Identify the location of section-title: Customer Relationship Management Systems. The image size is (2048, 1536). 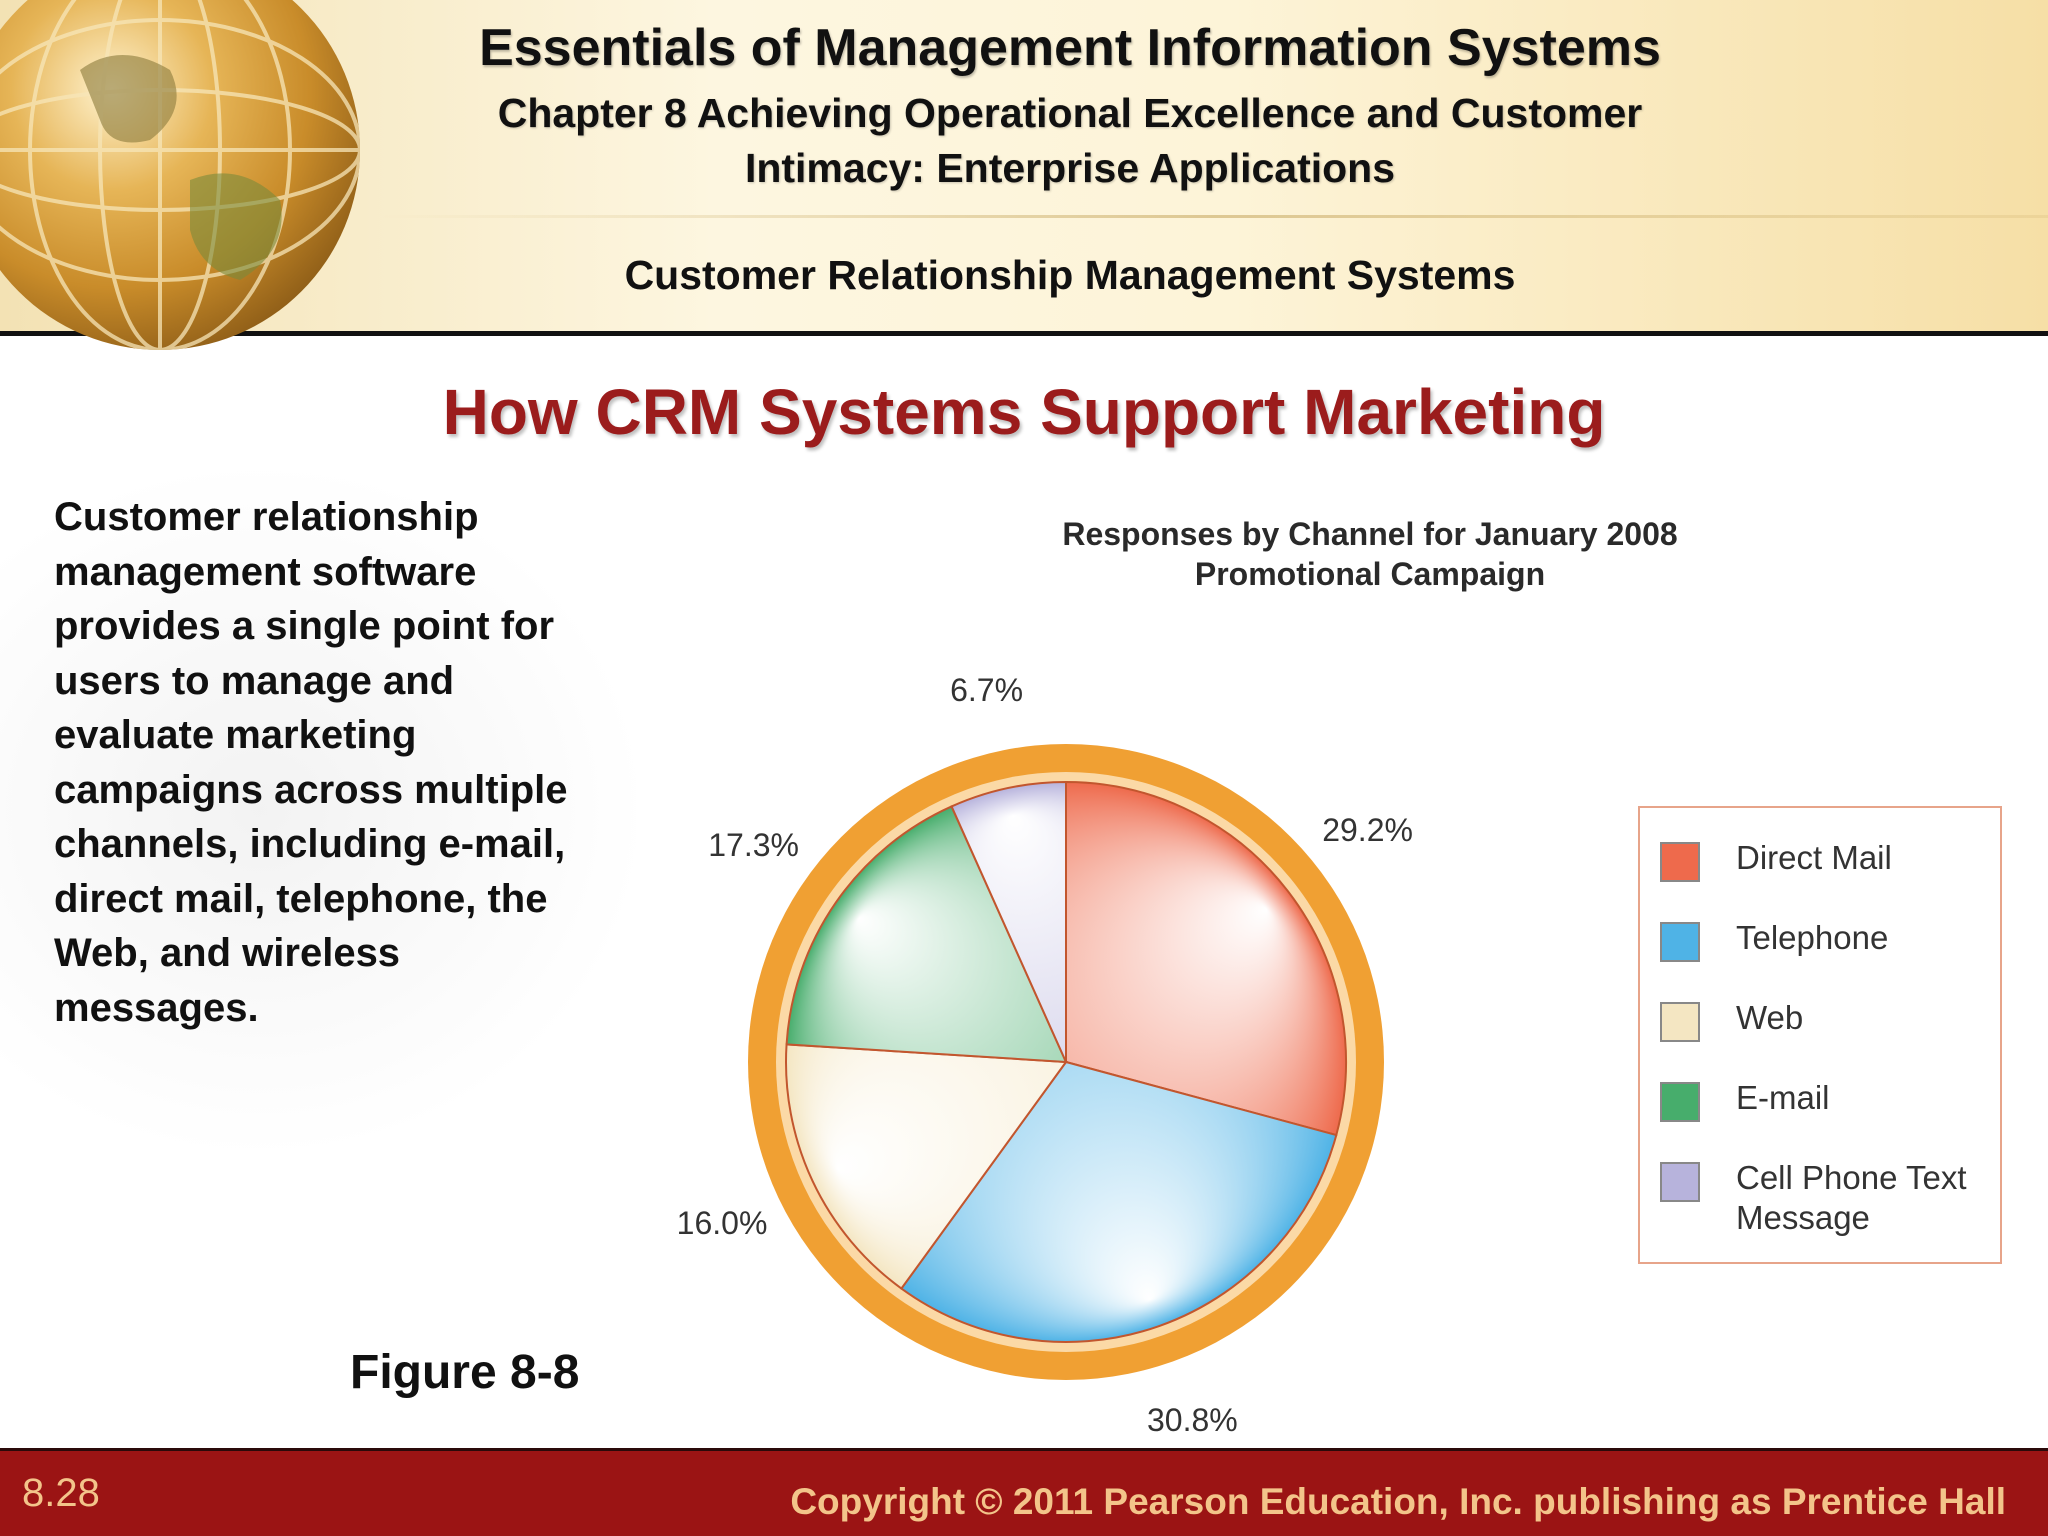
(1070, 275).